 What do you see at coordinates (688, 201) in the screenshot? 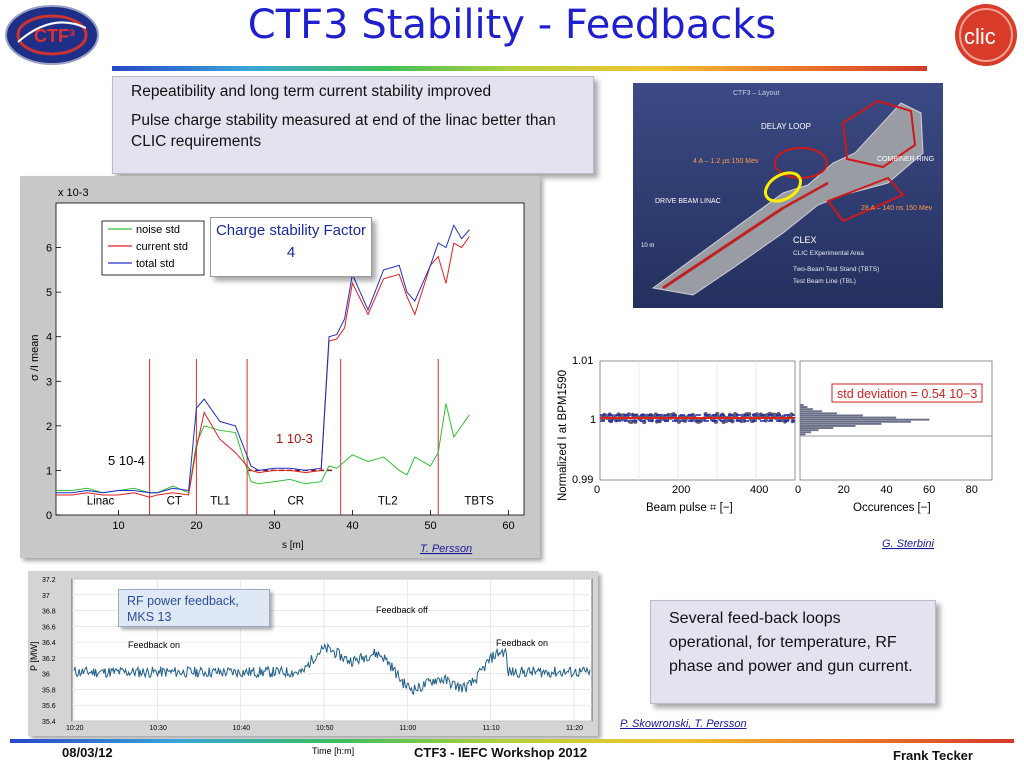
I see `label-drive-beam-linac: DRIVE BEAM LINAC` at bounding box center [688, 201].